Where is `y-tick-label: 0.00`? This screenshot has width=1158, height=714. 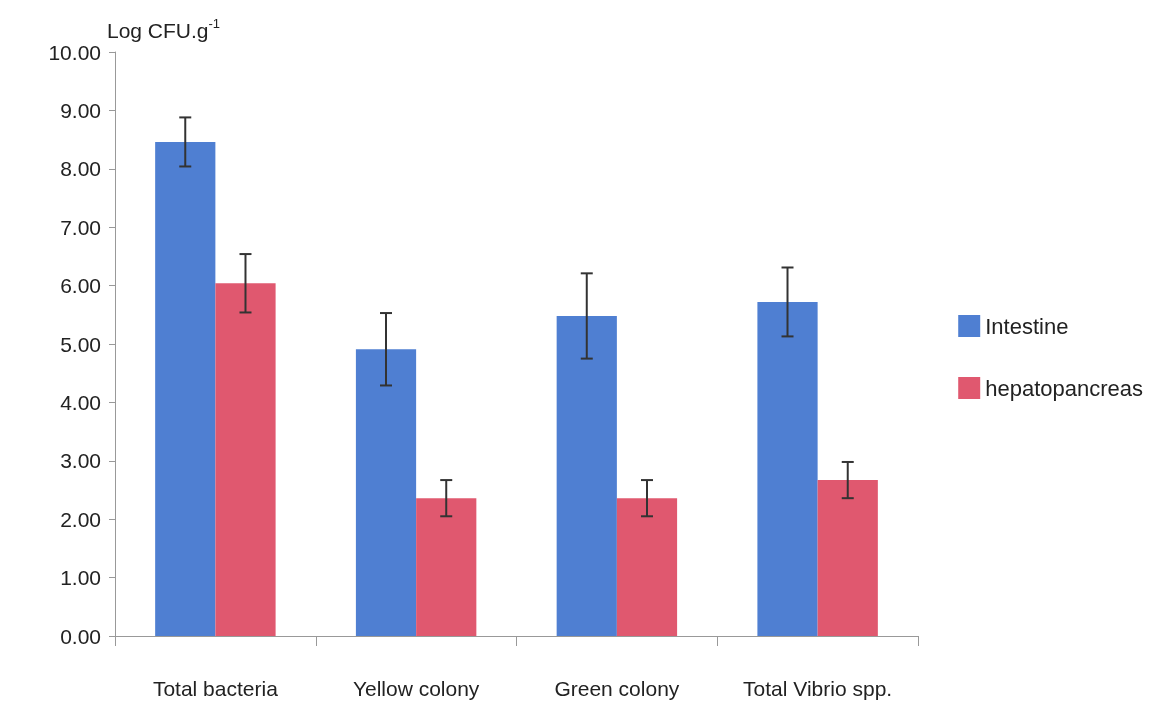
y-tick-label: 0.00 is located at coordinates (80, 636).